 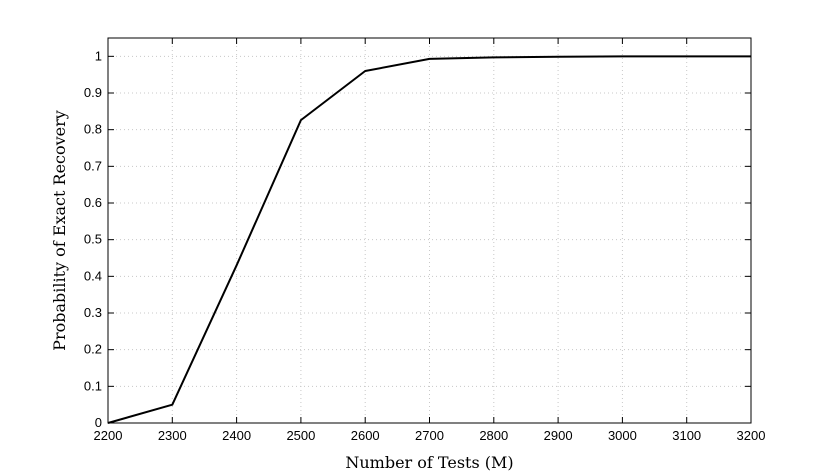 I want to click on x-tick-label: 2800, so click(x=493, y=435).